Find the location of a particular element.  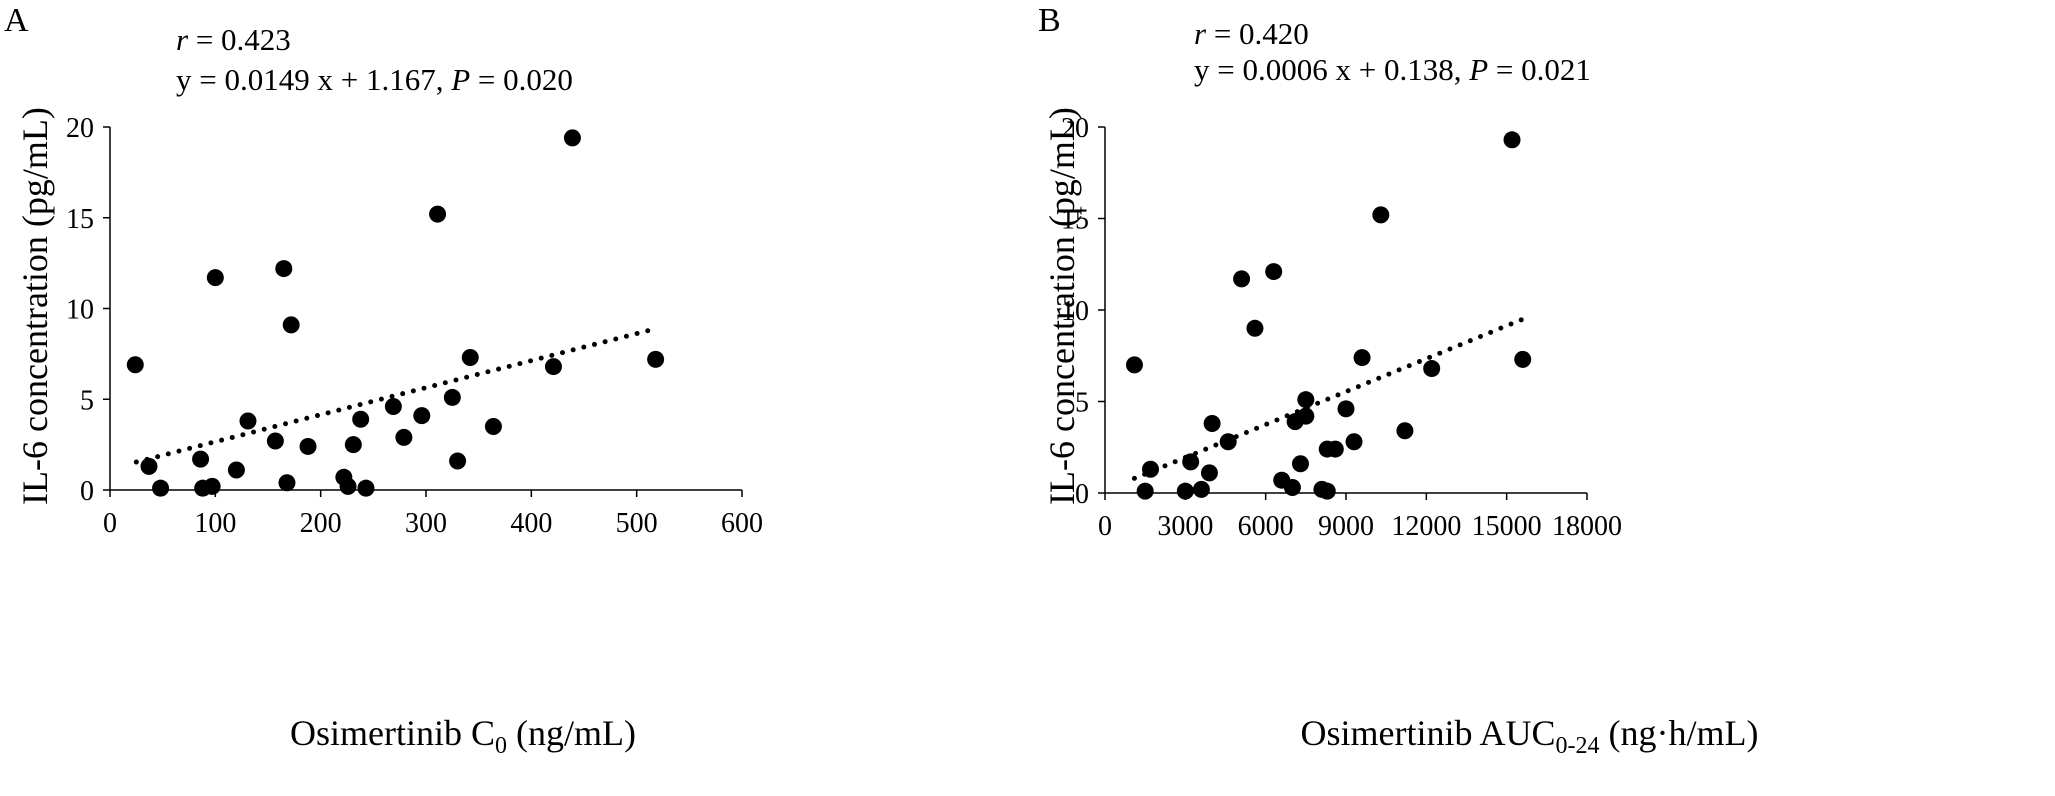

x-tick-label: 6000 is located at coordinates (1266, 526).